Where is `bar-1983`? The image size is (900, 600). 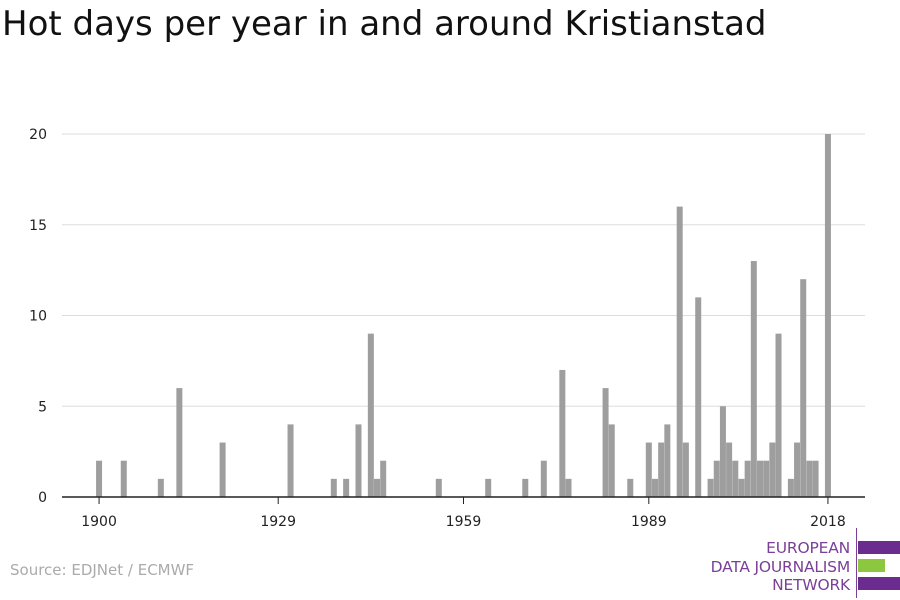
bar-1983 is located at coordinates (611, 460).